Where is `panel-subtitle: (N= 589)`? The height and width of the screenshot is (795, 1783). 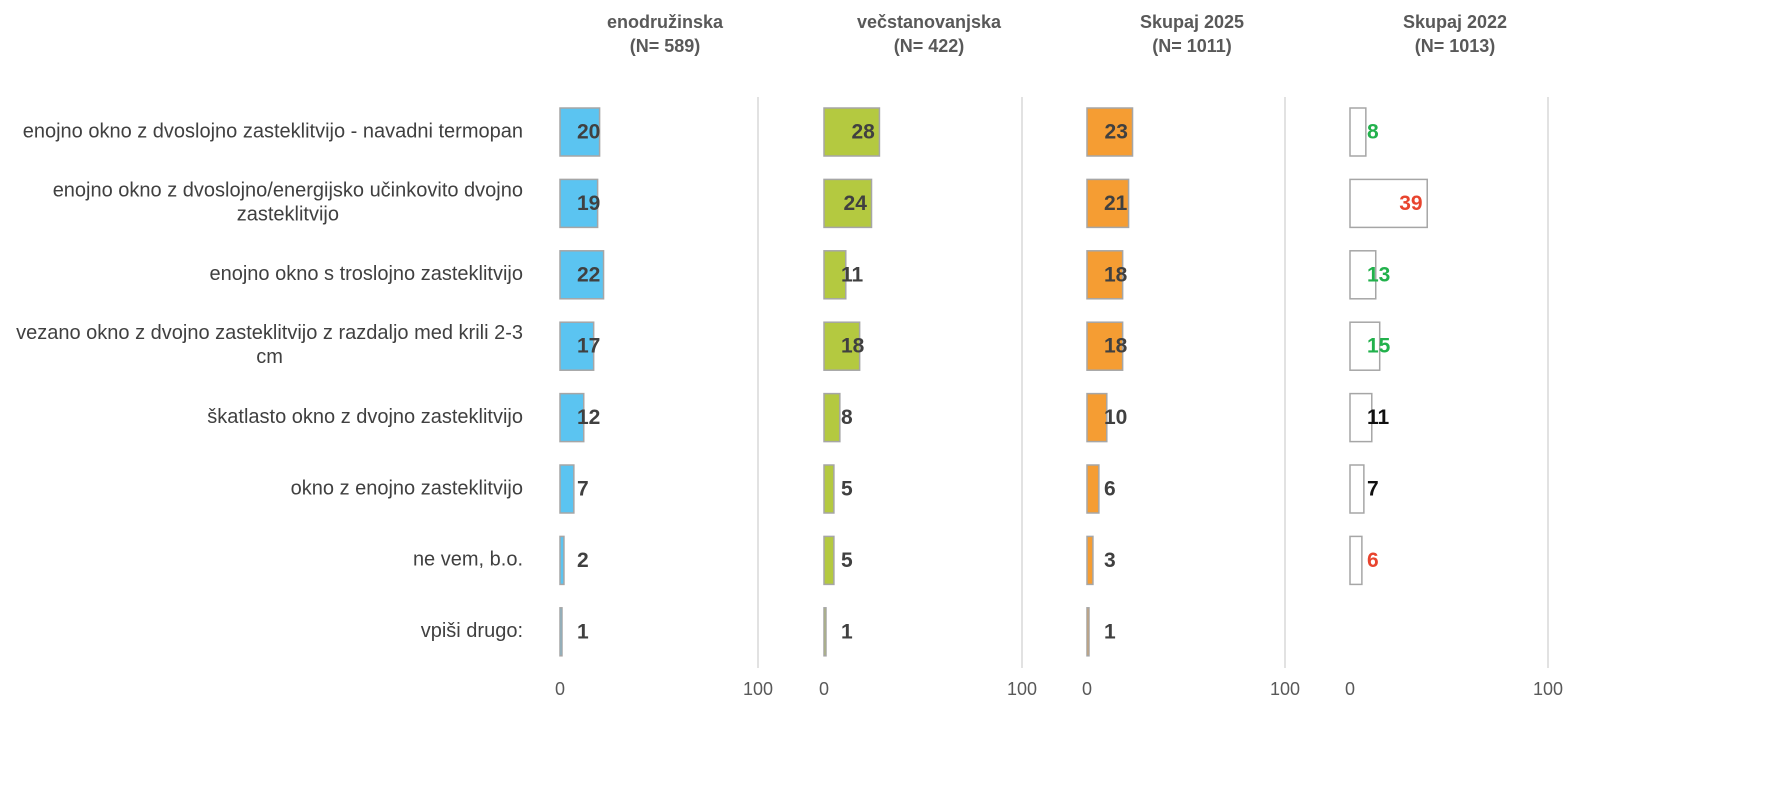
panel-subtitle: (N= 589) is located at coordinates (665, 46).